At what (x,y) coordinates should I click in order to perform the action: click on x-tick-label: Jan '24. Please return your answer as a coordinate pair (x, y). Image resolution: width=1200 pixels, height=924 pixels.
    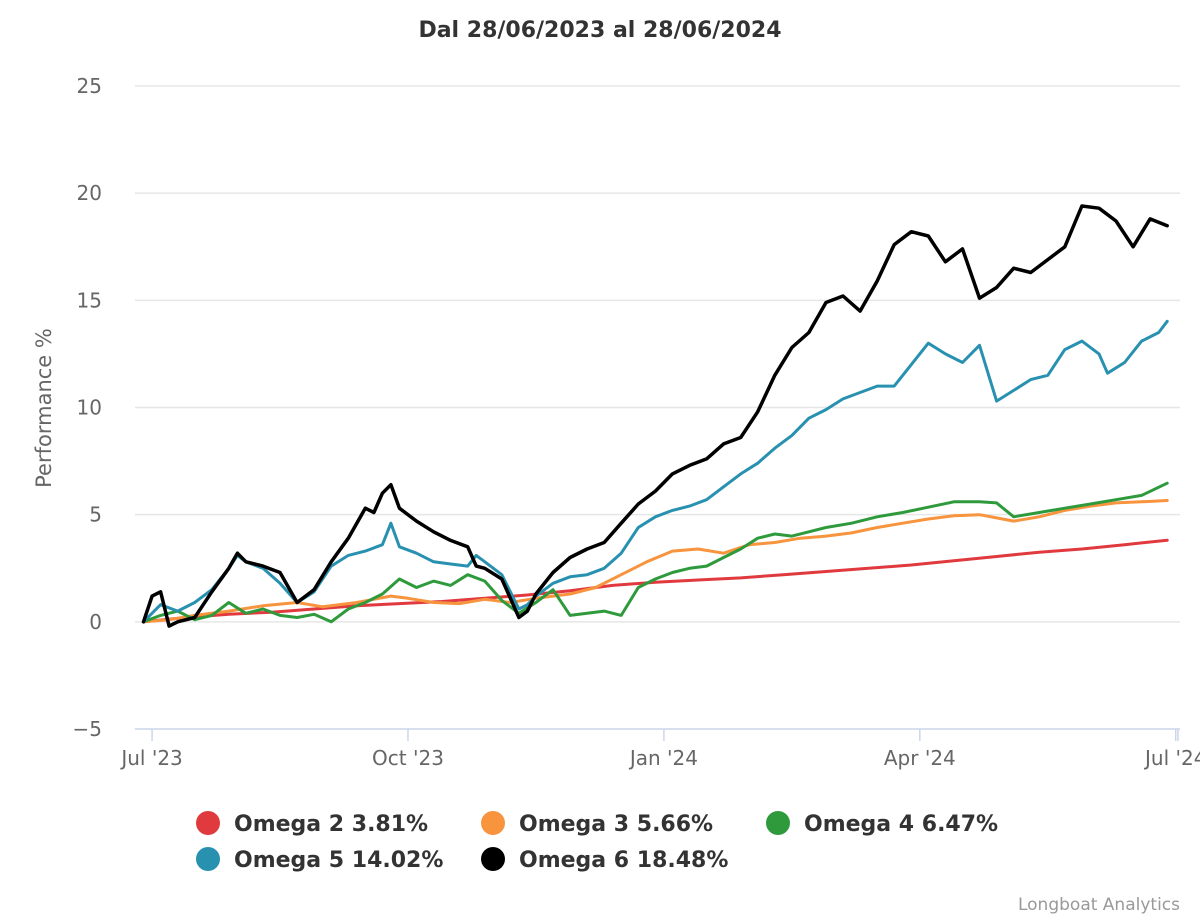
    Looking at the image, I should click on (663, 758).